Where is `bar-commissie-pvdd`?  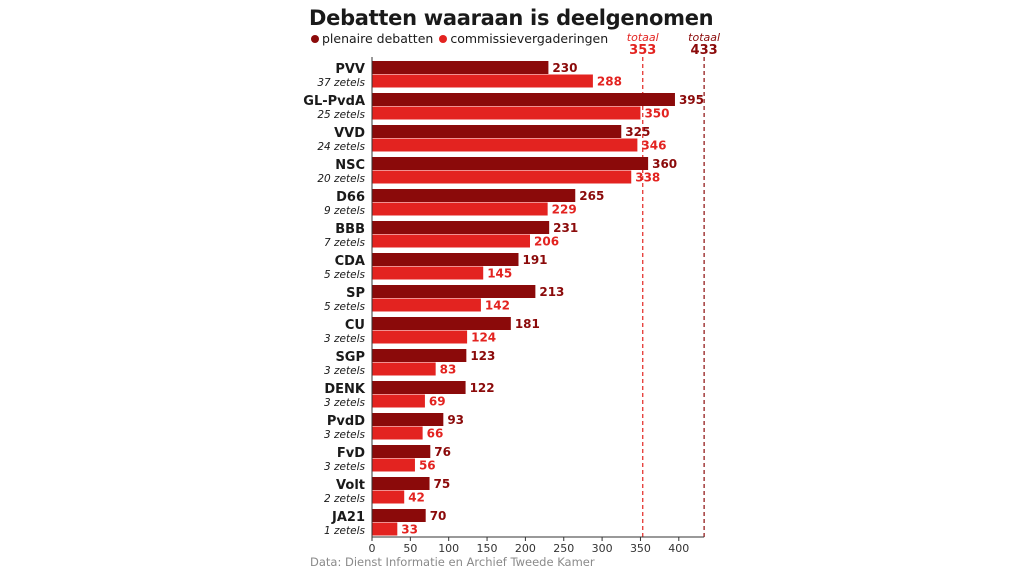 bar-commissie-pvdd is located at coordinates (397, 433).